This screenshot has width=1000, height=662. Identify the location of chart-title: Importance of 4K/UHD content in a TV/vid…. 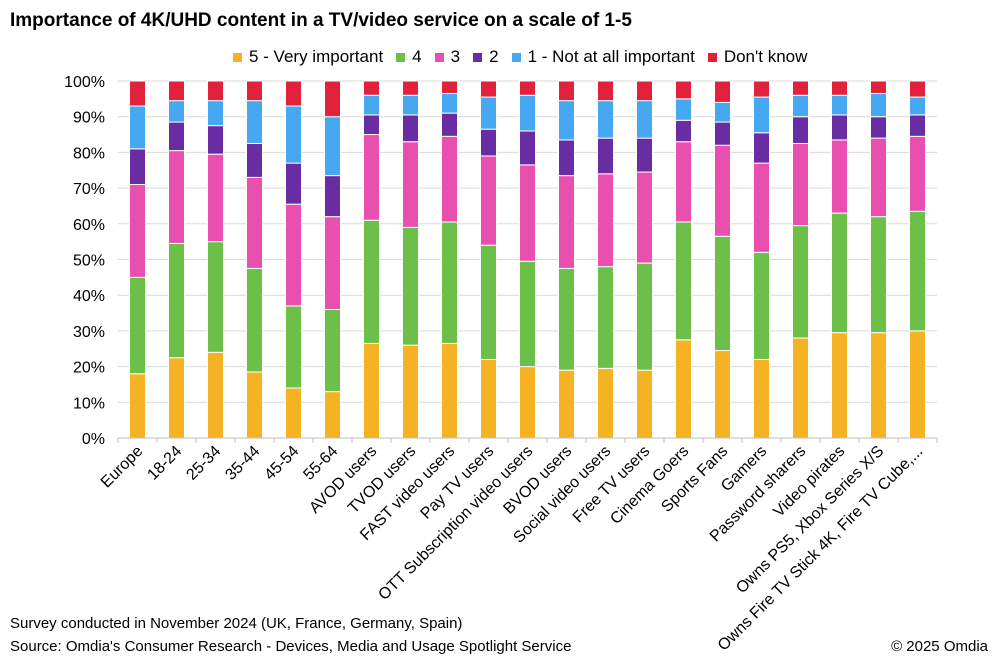
(321, 20).